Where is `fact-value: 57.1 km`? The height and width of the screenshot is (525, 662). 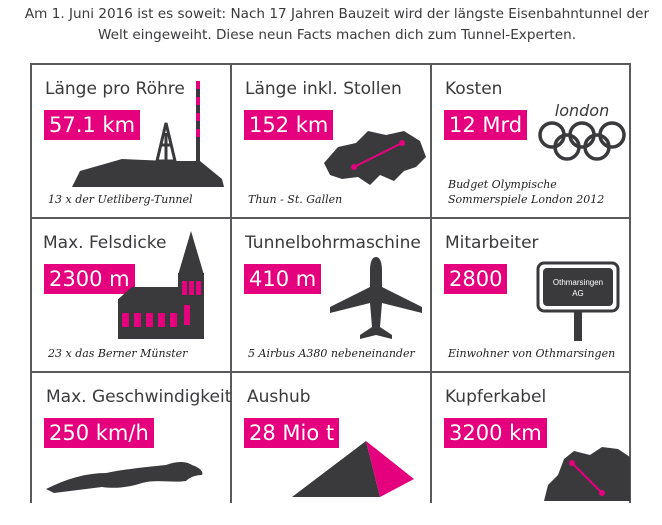 fact-value: 57.1 km is located at coordinates (92, 125).